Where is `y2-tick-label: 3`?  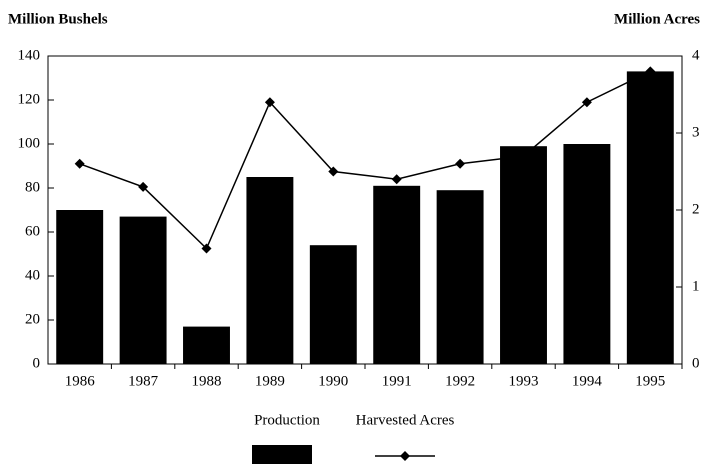
y2-tick-label: 3 is located at coordinates (696, 132).